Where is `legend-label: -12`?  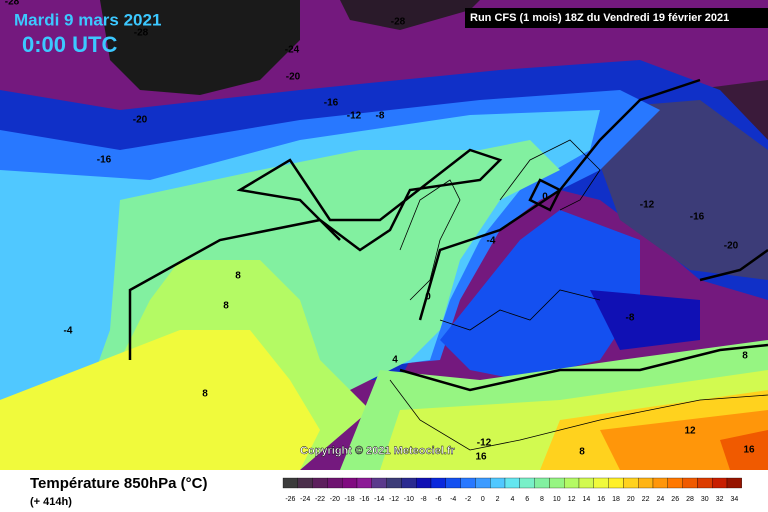 legend-label: -12 is located at coordinates (394, 499).